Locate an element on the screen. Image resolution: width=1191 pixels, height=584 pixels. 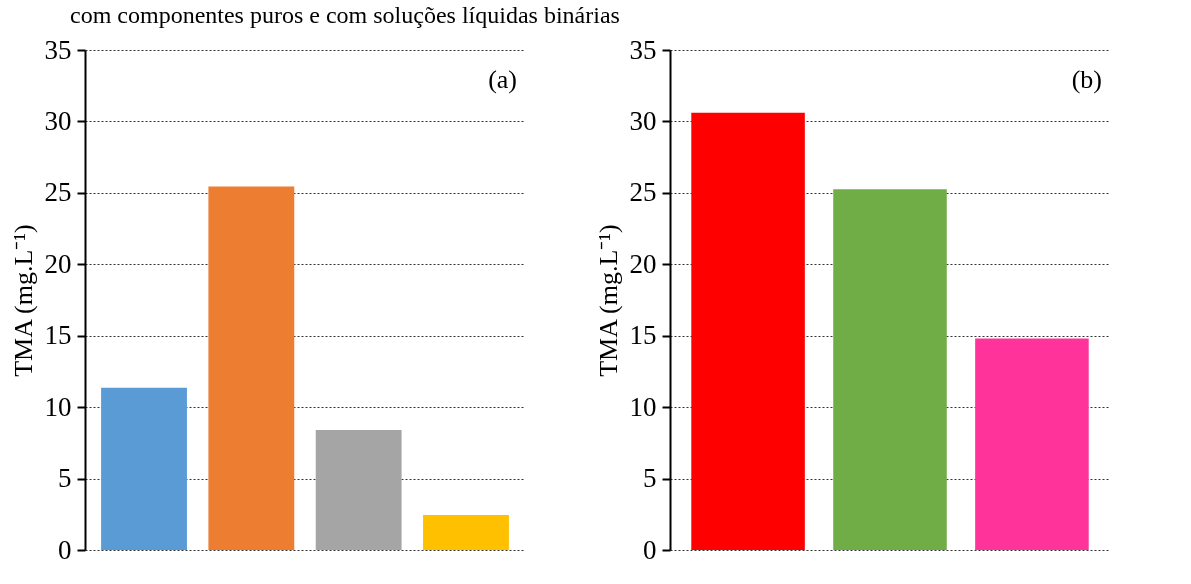
chart-title: com componentes puros e com soluções líquidas binárias is located at coordinates (345, 15).